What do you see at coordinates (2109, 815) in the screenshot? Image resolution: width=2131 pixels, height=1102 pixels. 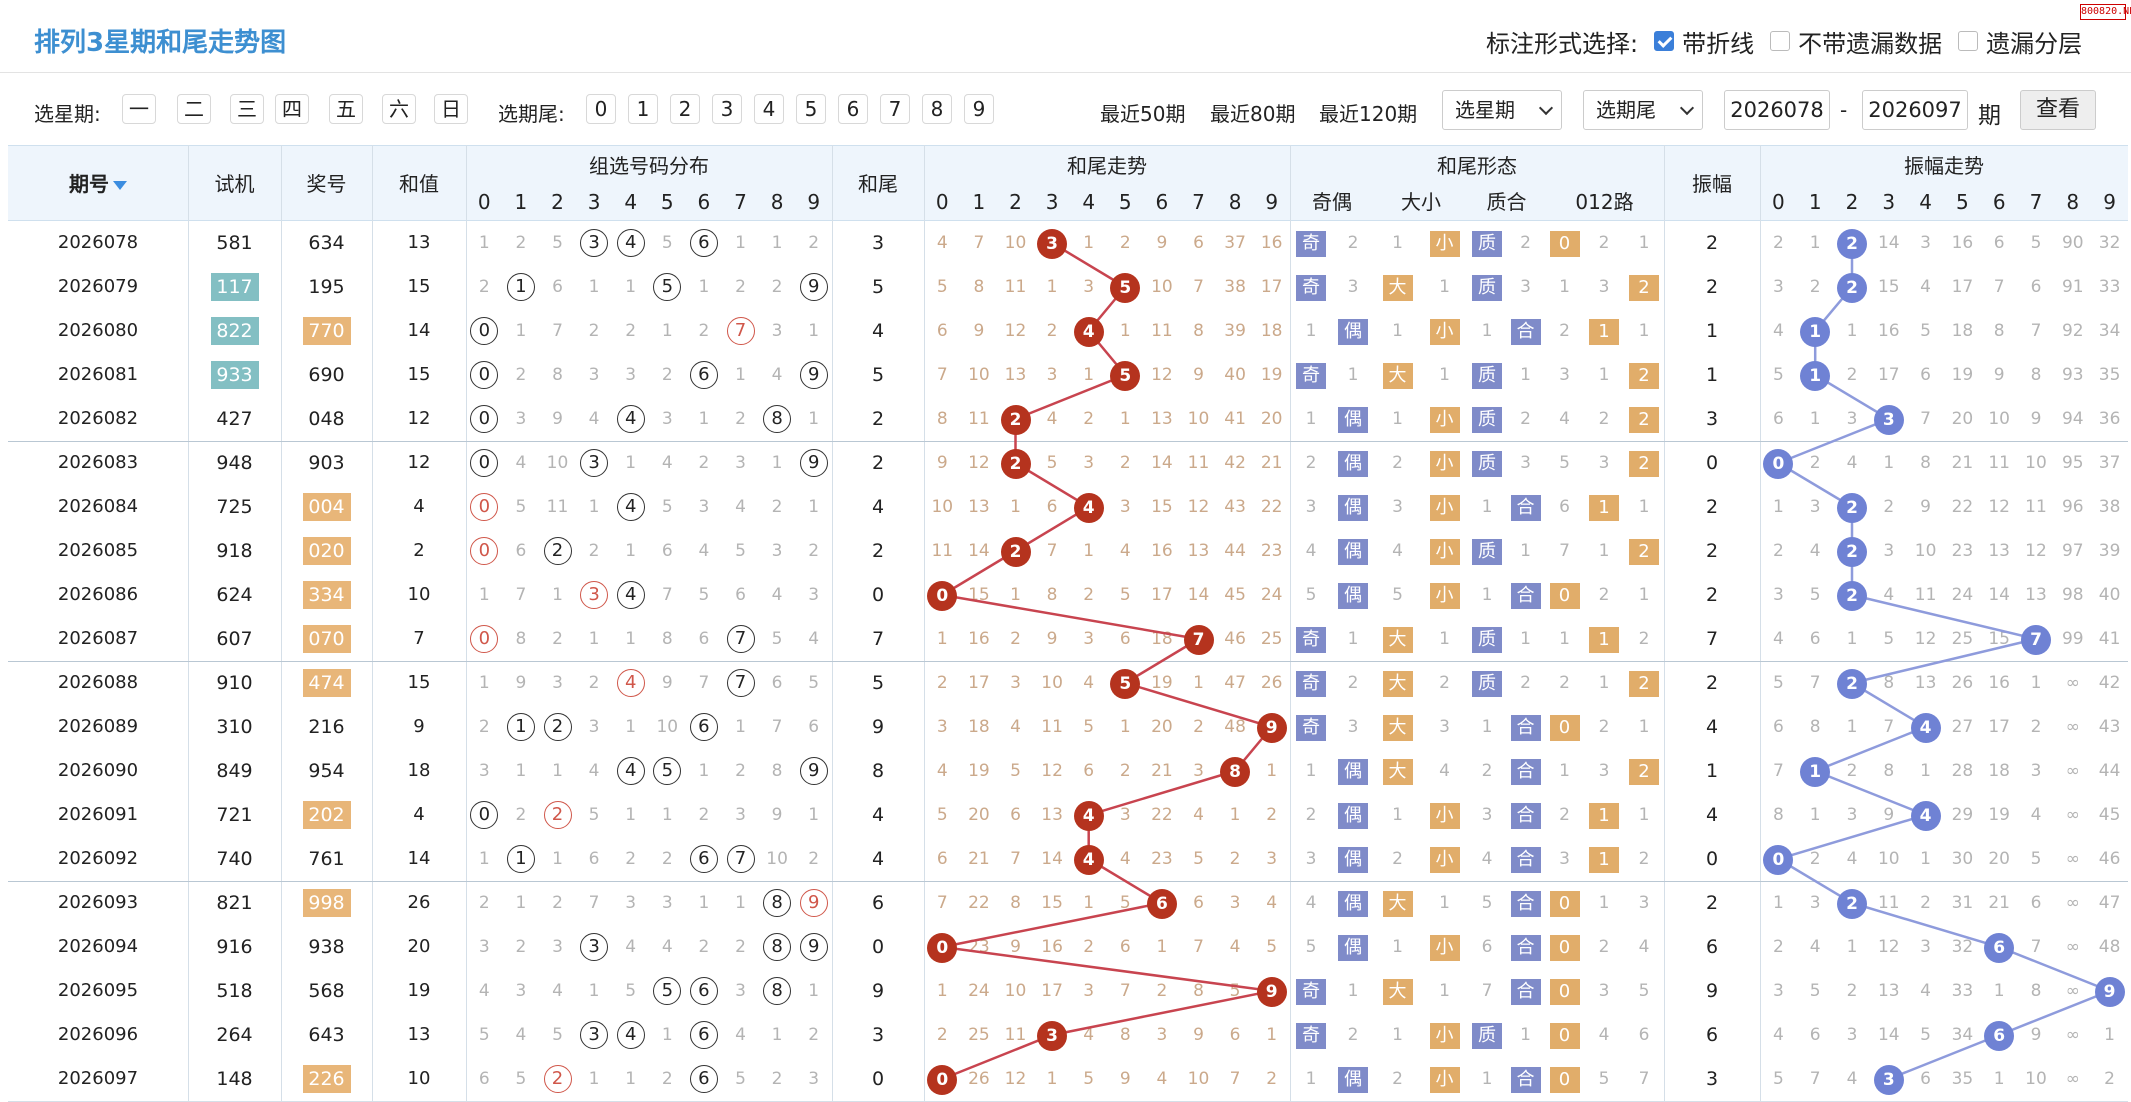 I see `amp-trend-miss: 45` at bounding box center [2109, 815].